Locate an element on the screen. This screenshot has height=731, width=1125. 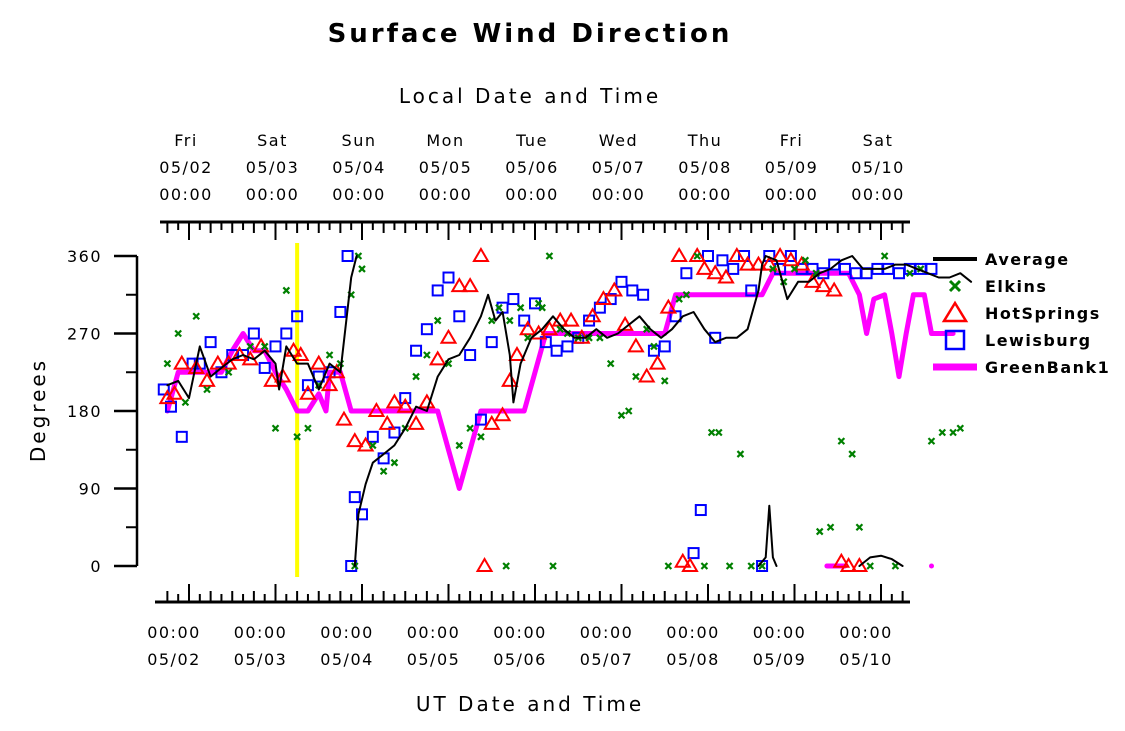
y-tick-label: 270 is located at coordinates (84, 334).